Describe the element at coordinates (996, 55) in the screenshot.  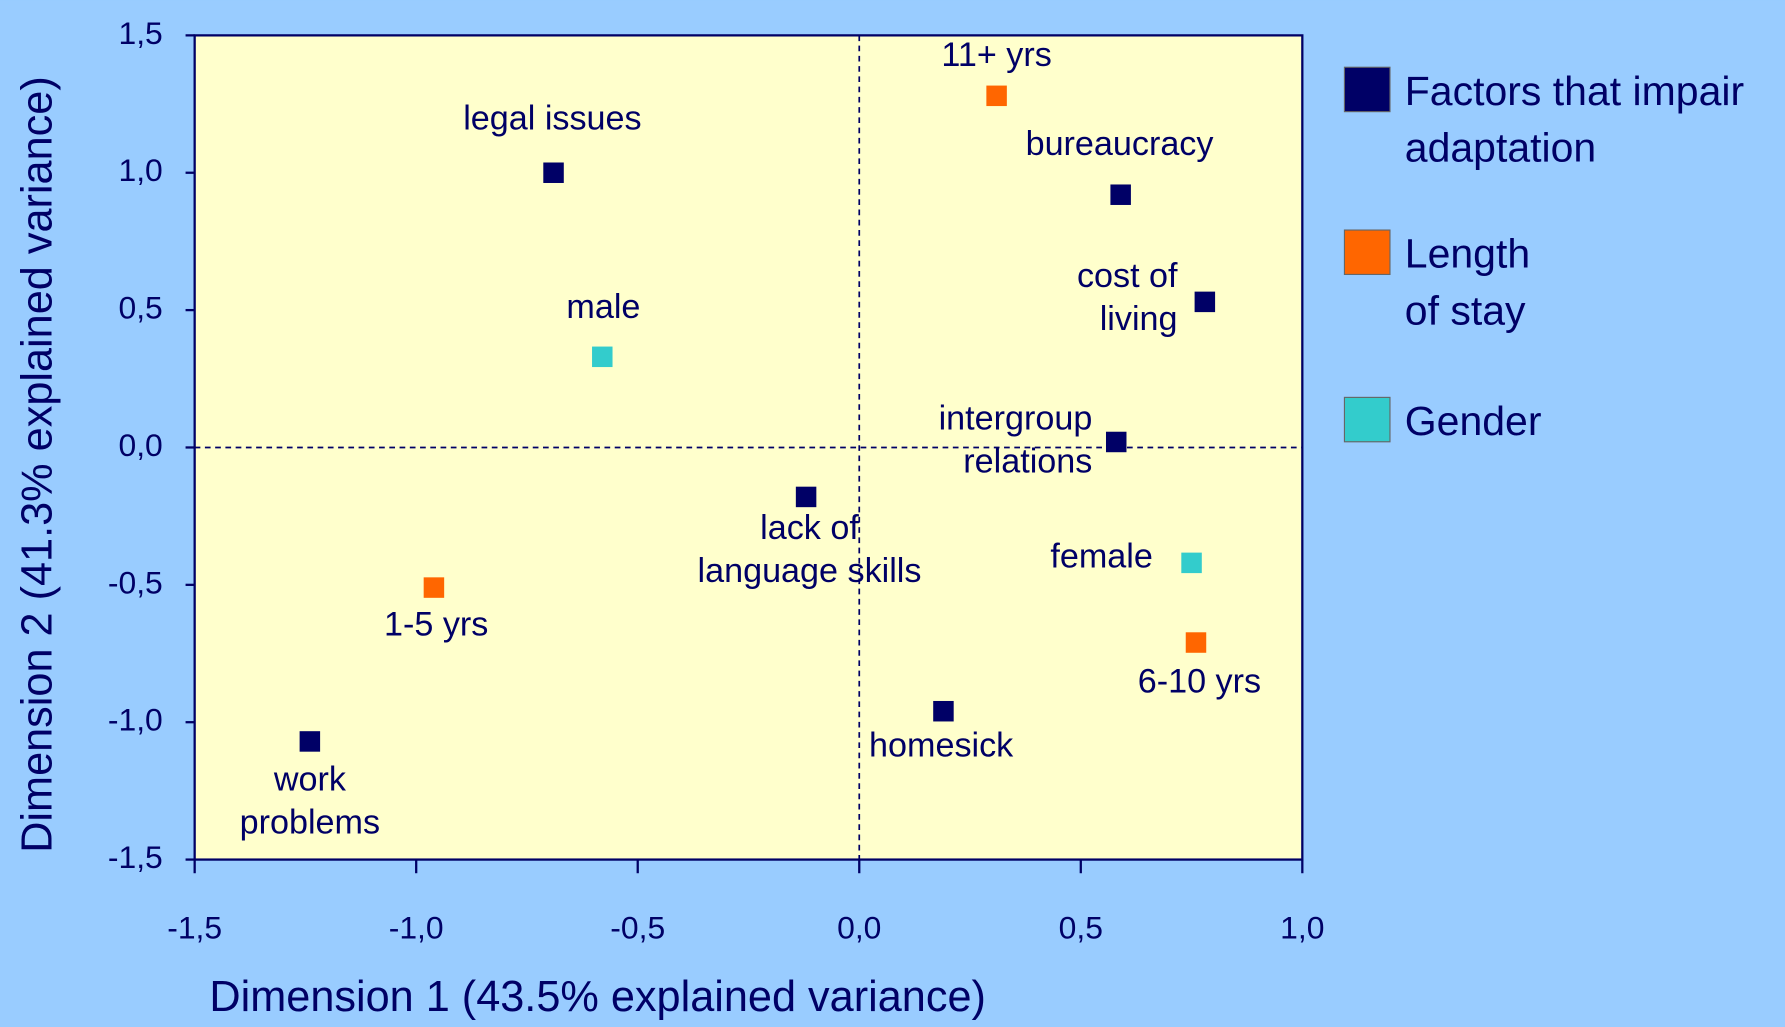
I see `point-label: 11+ yrs` at that location.